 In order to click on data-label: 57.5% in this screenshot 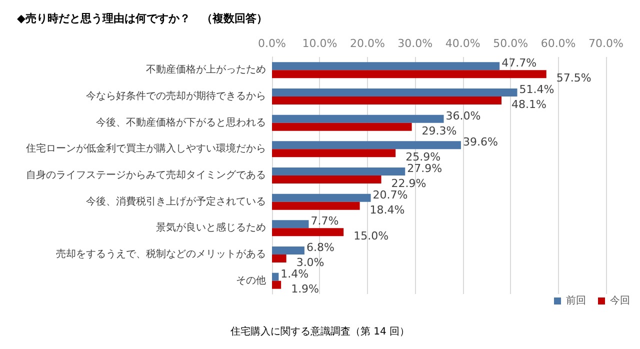, I will do `click(574, 78)`.